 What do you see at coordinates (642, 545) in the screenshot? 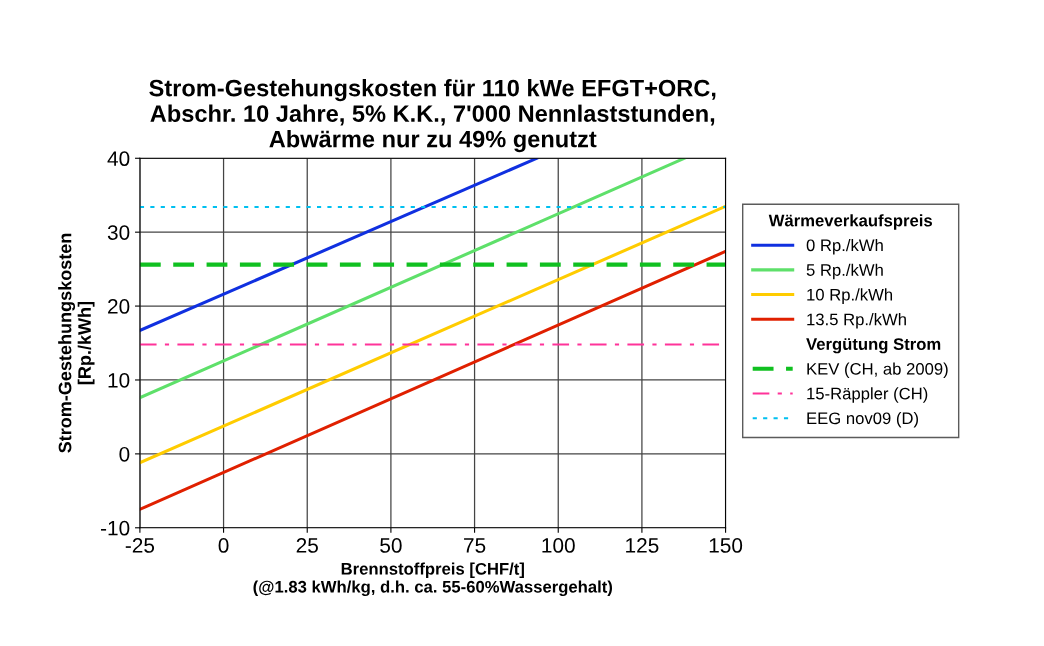
I see `x-tick-label: 125` at bounding box center [642, 545].